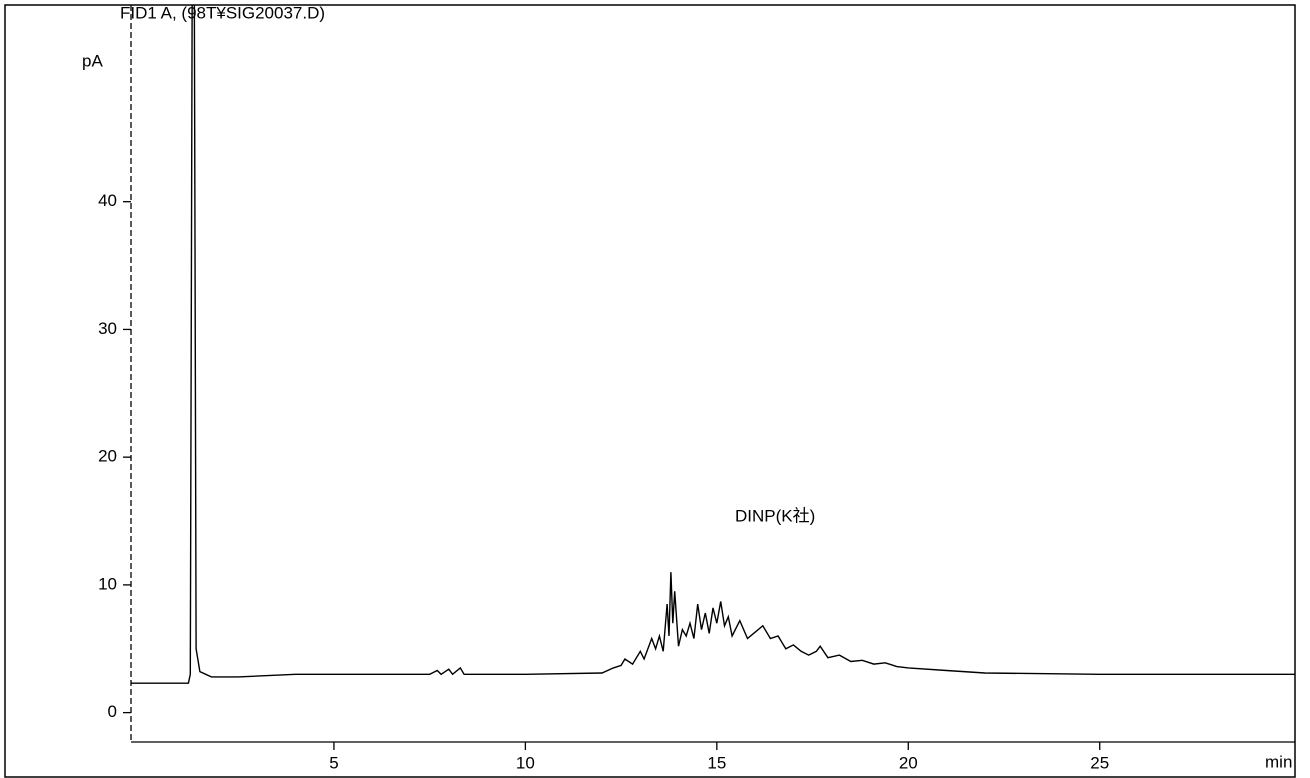 This screenshot has height=778, width=1310. I want to click on x-tick-label: 15, so click(716, 762).